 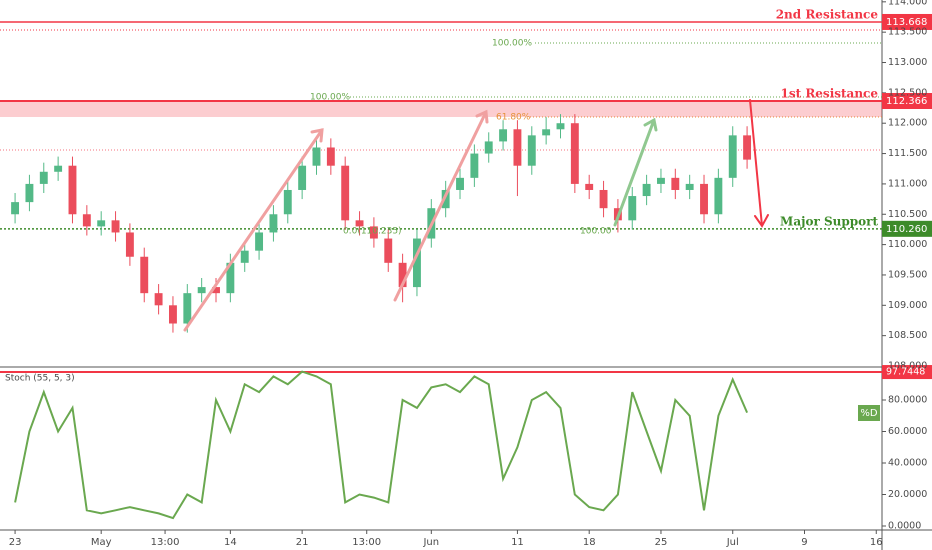 What do you see at coordinates (513, 118) in the screenshot?
I see `fib-label: 61.80%` at bounding box center [513, 118].